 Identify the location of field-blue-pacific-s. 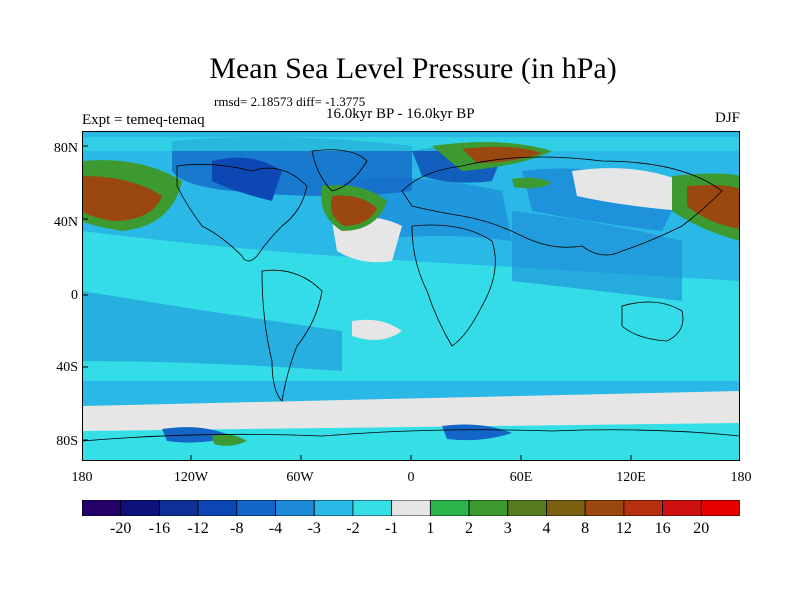
(212, 331).